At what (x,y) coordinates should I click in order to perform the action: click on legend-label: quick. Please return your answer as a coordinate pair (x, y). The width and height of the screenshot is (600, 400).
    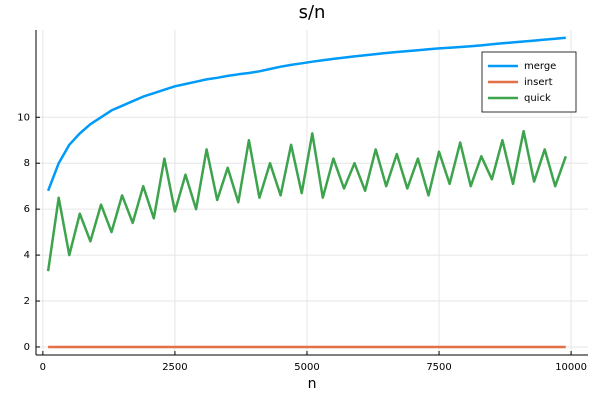
    Looking at the image, I should click on (537, 98).